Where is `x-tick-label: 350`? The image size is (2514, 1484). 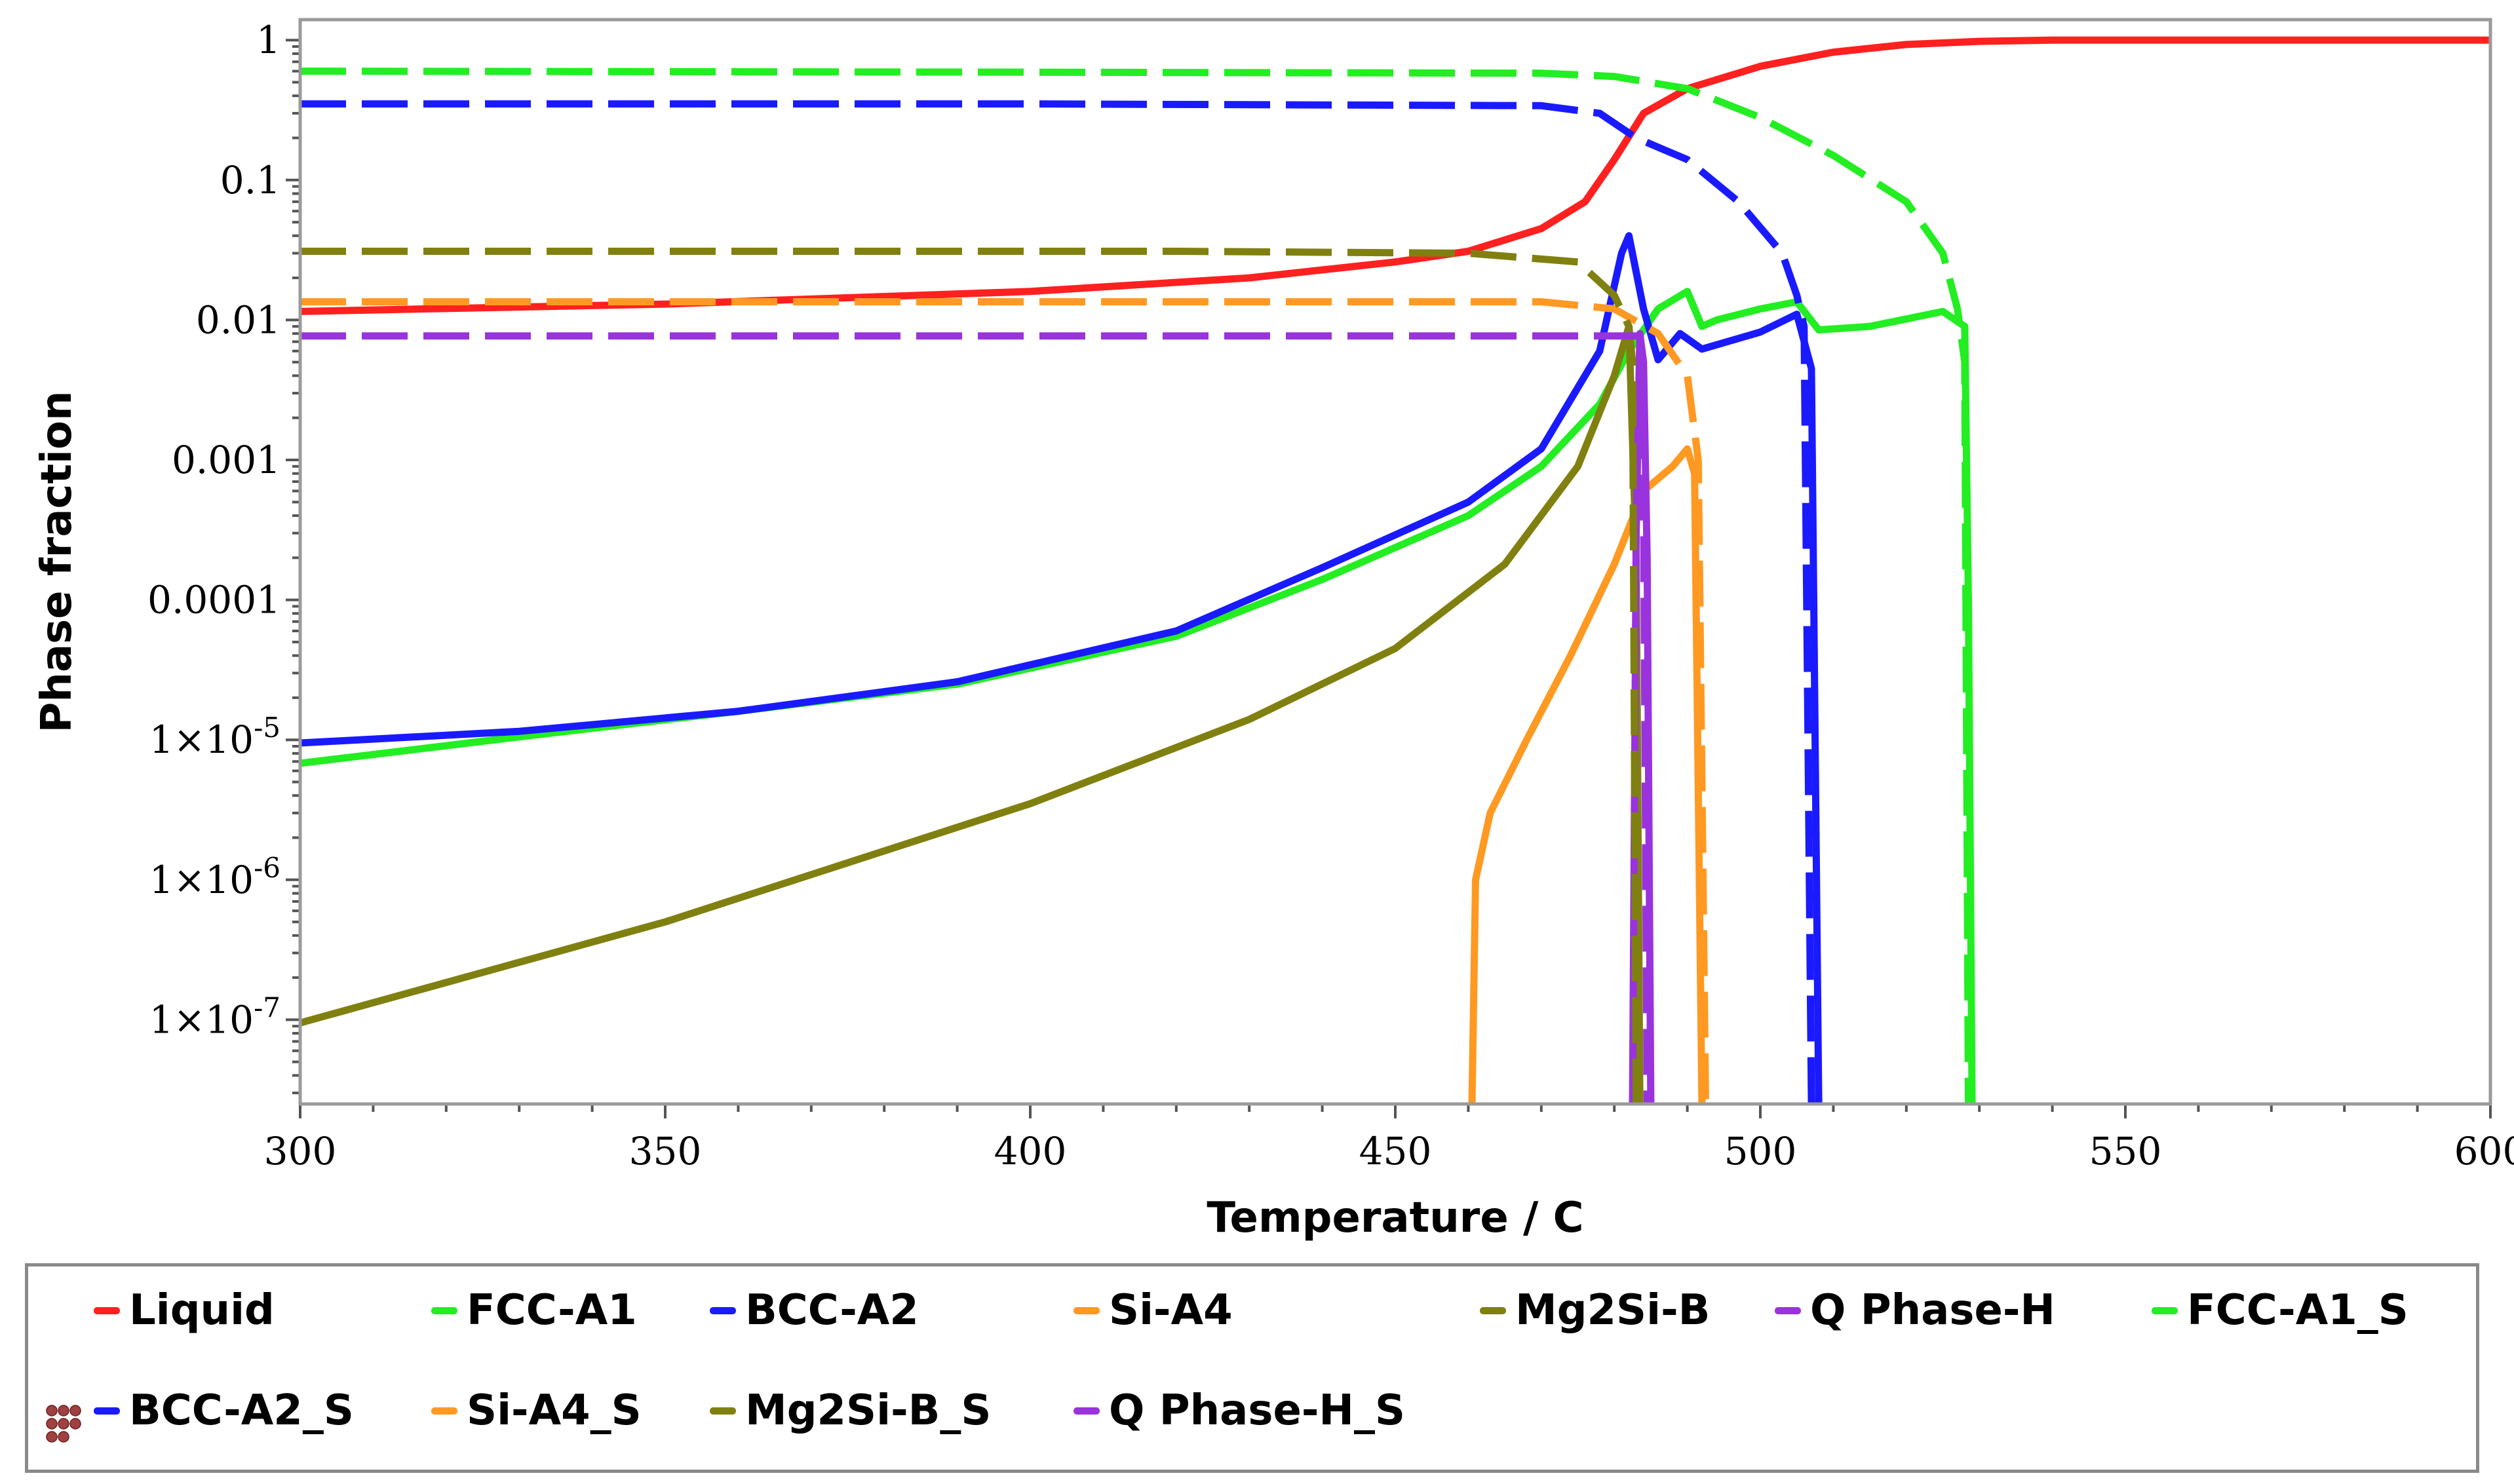
x-tick-label: 350 is located at coordinates (665, 1151).